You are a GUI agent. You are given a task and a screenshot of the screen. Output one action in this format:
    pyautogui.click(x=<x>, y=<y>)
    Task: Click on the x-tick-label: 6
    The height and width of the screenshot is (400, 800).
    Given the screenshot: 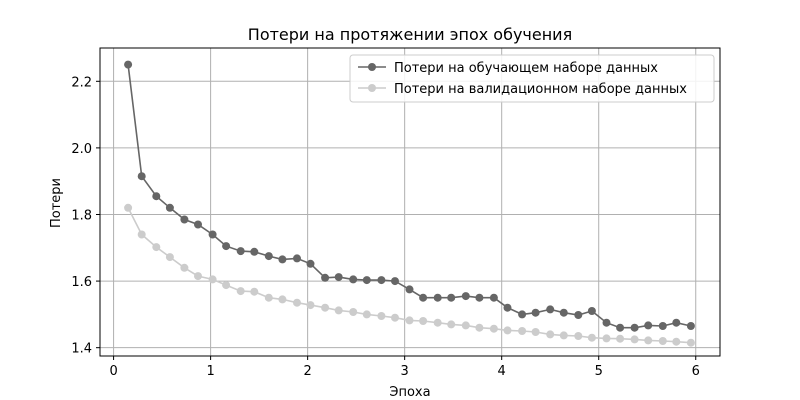 What is the action you would take?
    pyautogui.click(x=696, y=371)
    